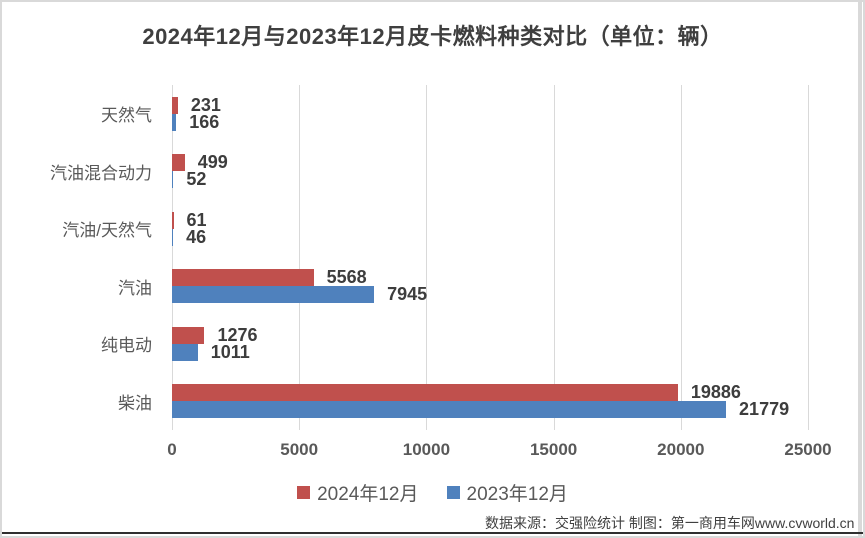  Describe the element at coordinates (101, 173) in the screenshot. I see `category-label: 汽油混合动力` at that location.